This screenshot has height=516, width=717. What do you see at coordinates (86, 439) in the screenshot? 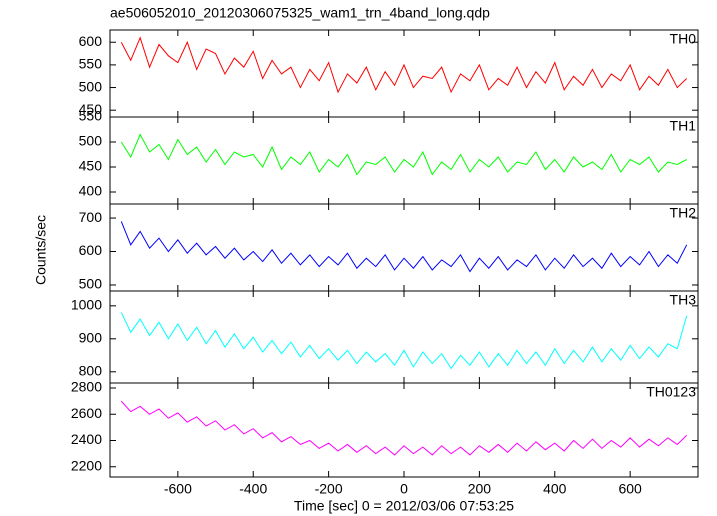
I see `y-tick-label: 2400` at bounding box center [86, 439].